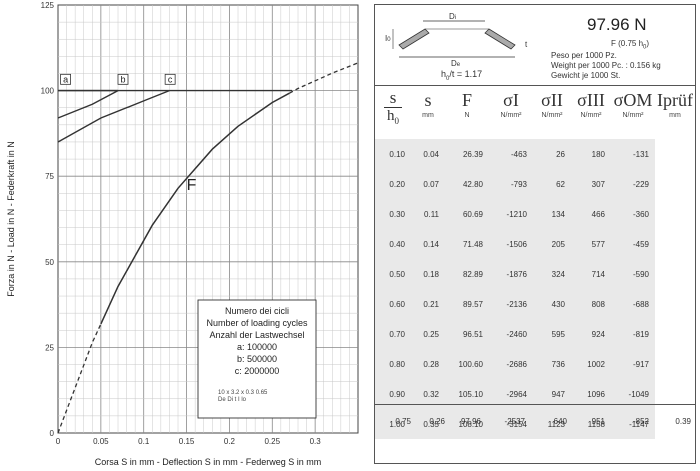  What do you see at coordinates (617, 24) in the screenshot?
I see `rated-load-value: 97.96 N` at bounding box center [617, 24].